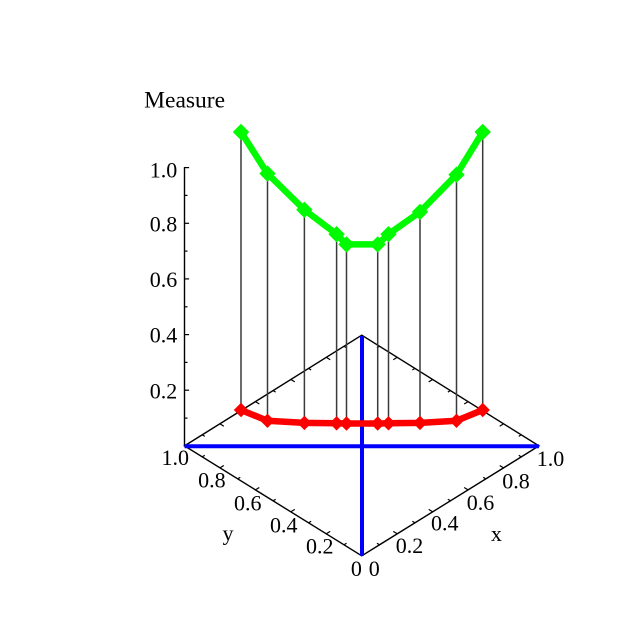 This screenshot has width=640, height=640. What do you see at coordinates (496, 533) in the screenshot?
I see `svg-text: x` at bounding box center [496, 533].